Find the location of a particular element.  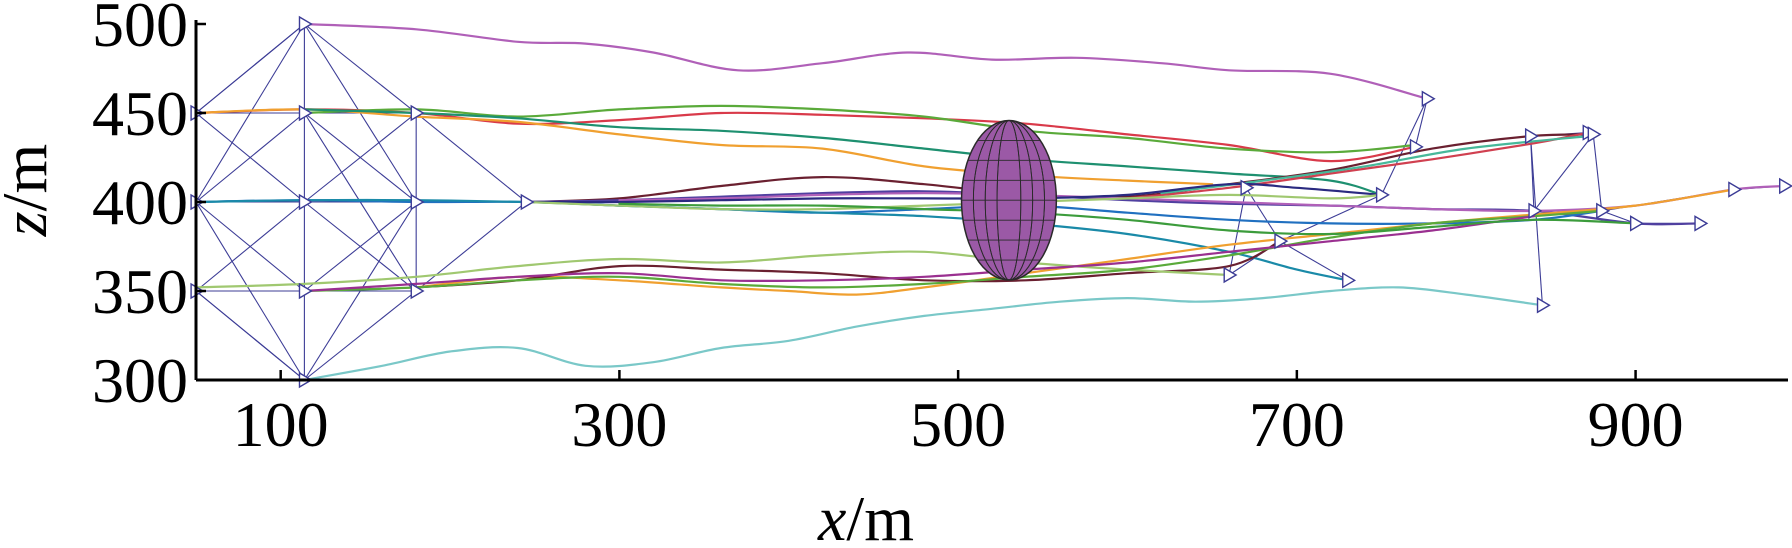

obstacle-sphere is located at coordinates (1009, 200).